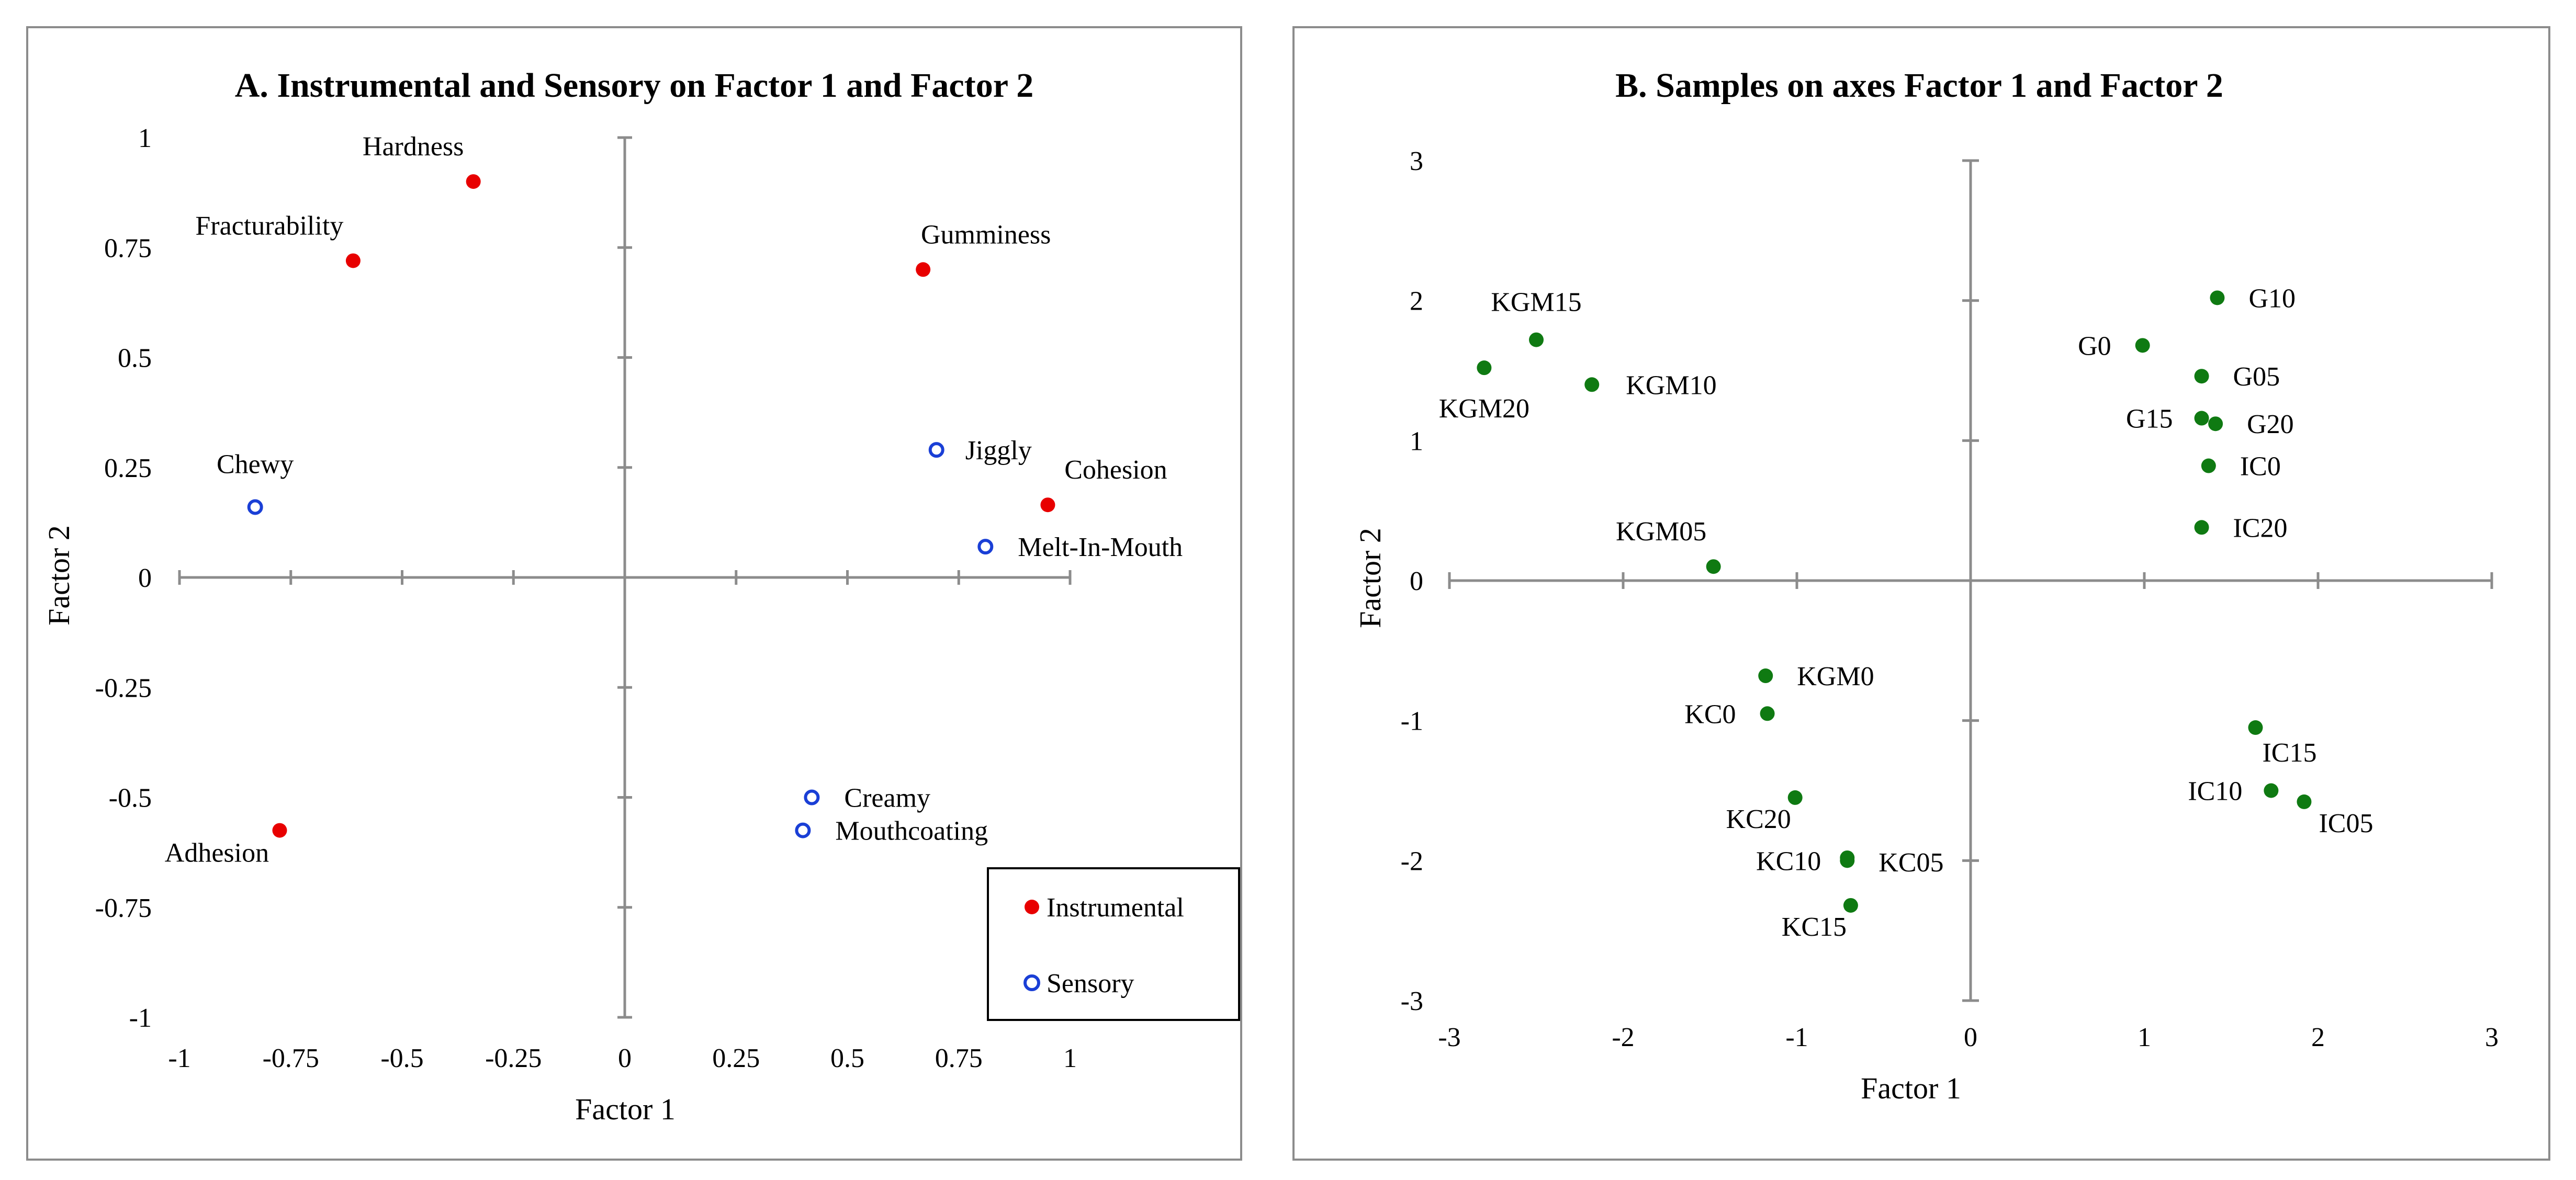 This screenshot has height=1180, width=2576. Describe the element at coordinates (1090, 984) in the screenshot. I see `legend-sensory-label: Sensory` at that location.